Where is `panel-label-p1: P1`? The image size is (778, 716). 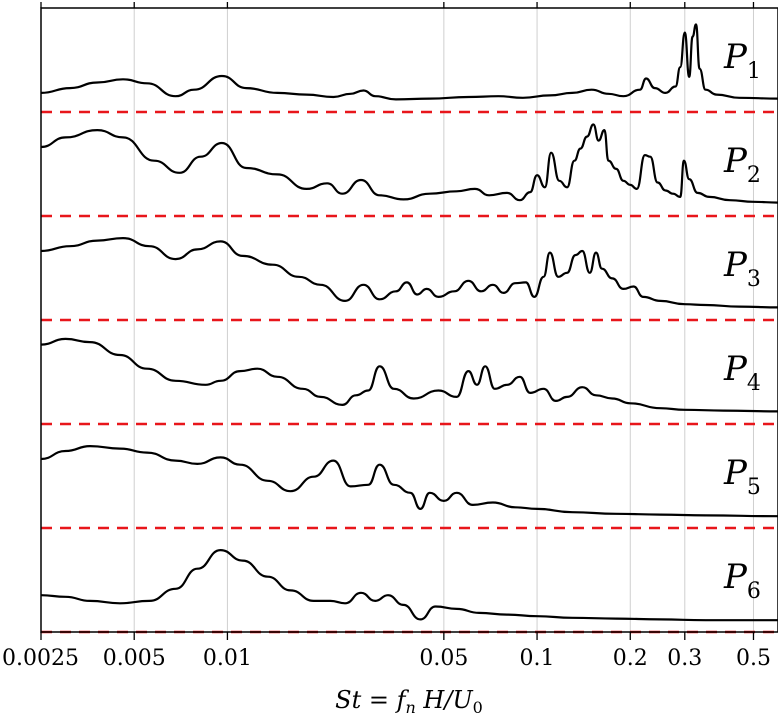
panel-label-p1: P1 is located at coordinates (742, 60).